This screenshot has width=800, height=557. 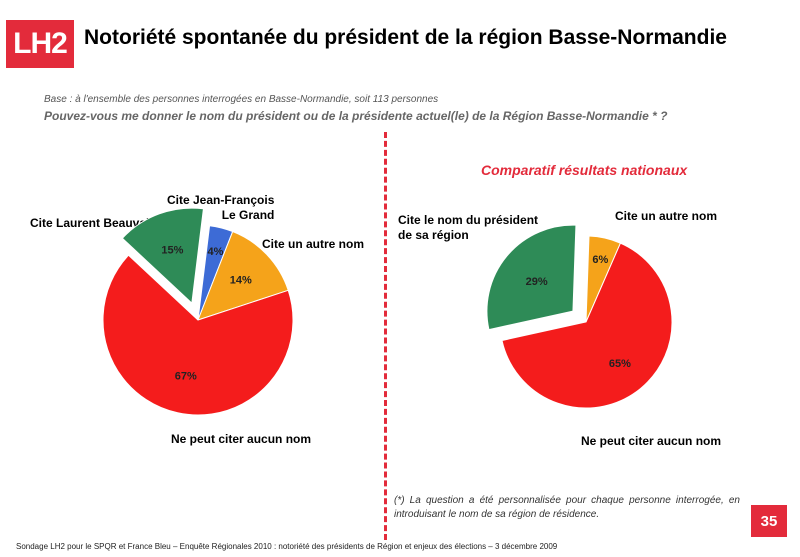 What do you see at coordinates (221, 200) in the screenshot?
I see `label-line: Cite Jean-François` at bounding box center [221, 200].